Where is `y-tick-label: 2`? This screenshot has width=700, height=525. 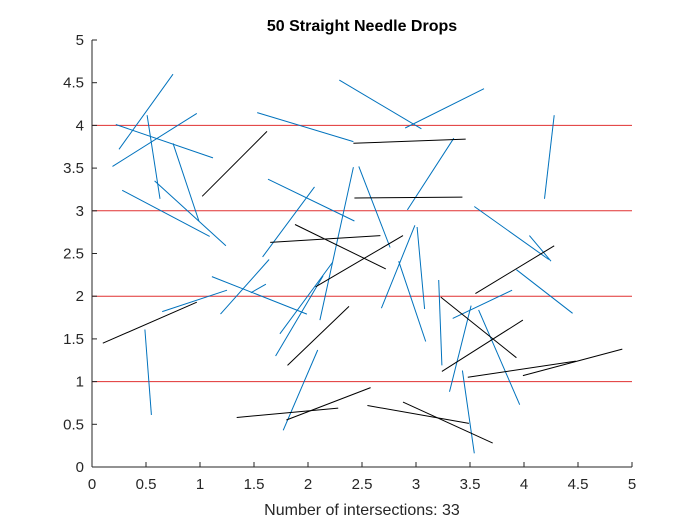 y-tick-label: 2 is located at coordinates (80, 296).